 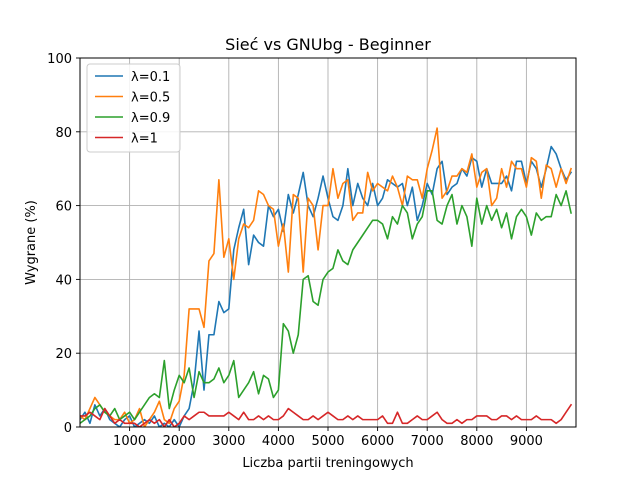 I want to click on legend: λ=0.1 λ=0.5 λ=0.9 λ=1, so click(x=133, y=108).